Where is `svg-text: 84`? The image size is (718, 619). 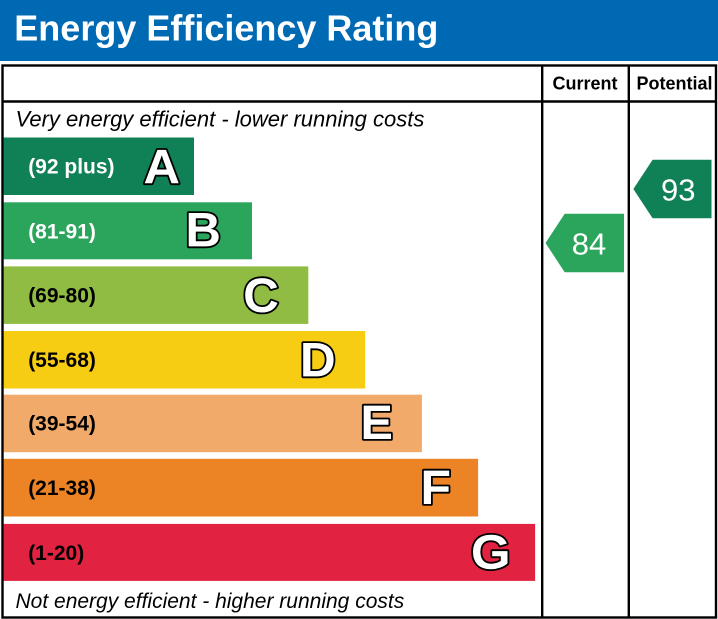 svg-text: 84 is located at coordinates (589, 243).